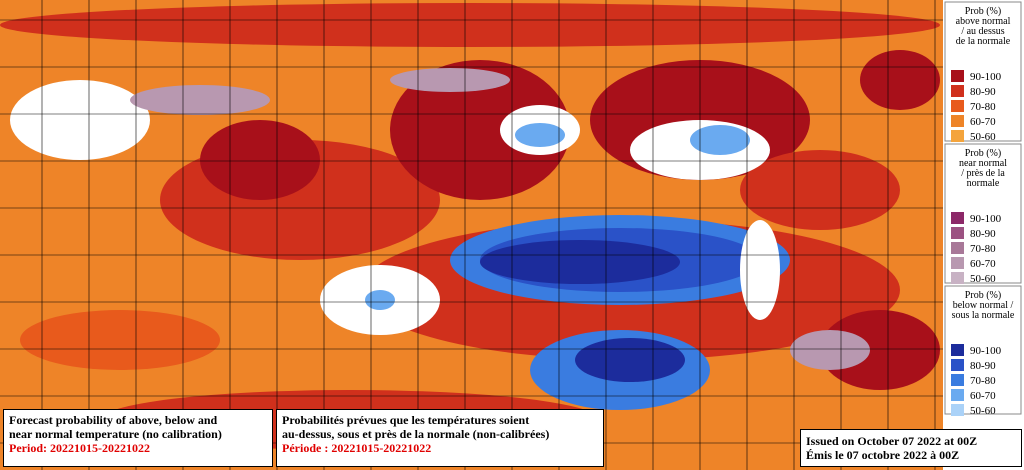 This screenshot has height=470, width=1024. What do you see at coordinates (983, 183) in the screenshot?
I see `legend-title: normale` at bounding box center [983, 183].